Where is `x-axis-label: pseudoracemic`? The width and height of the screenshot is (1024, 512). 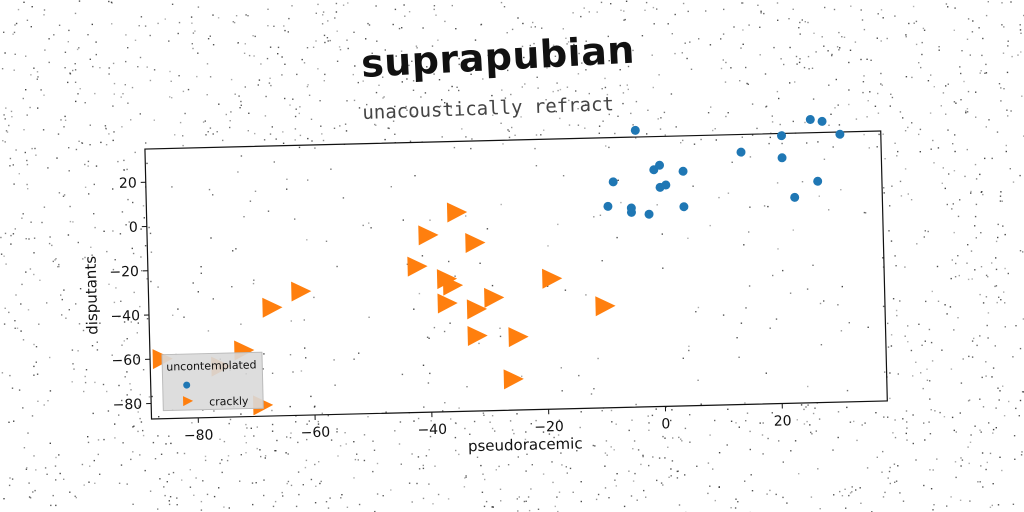 x-axis-label: pseudoracemic is located at coordinates (525, 444).